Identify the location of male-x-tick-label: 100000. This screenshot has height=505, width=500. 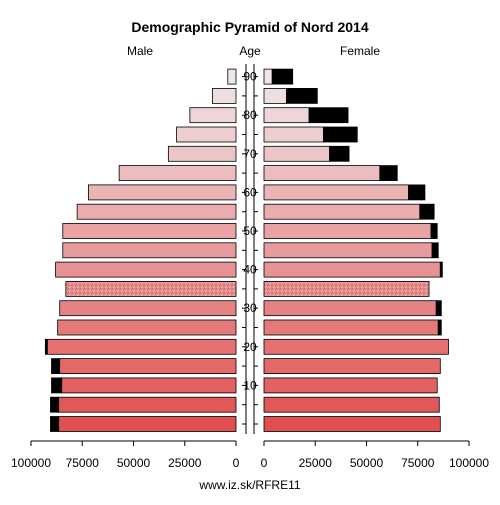
(31, 463).